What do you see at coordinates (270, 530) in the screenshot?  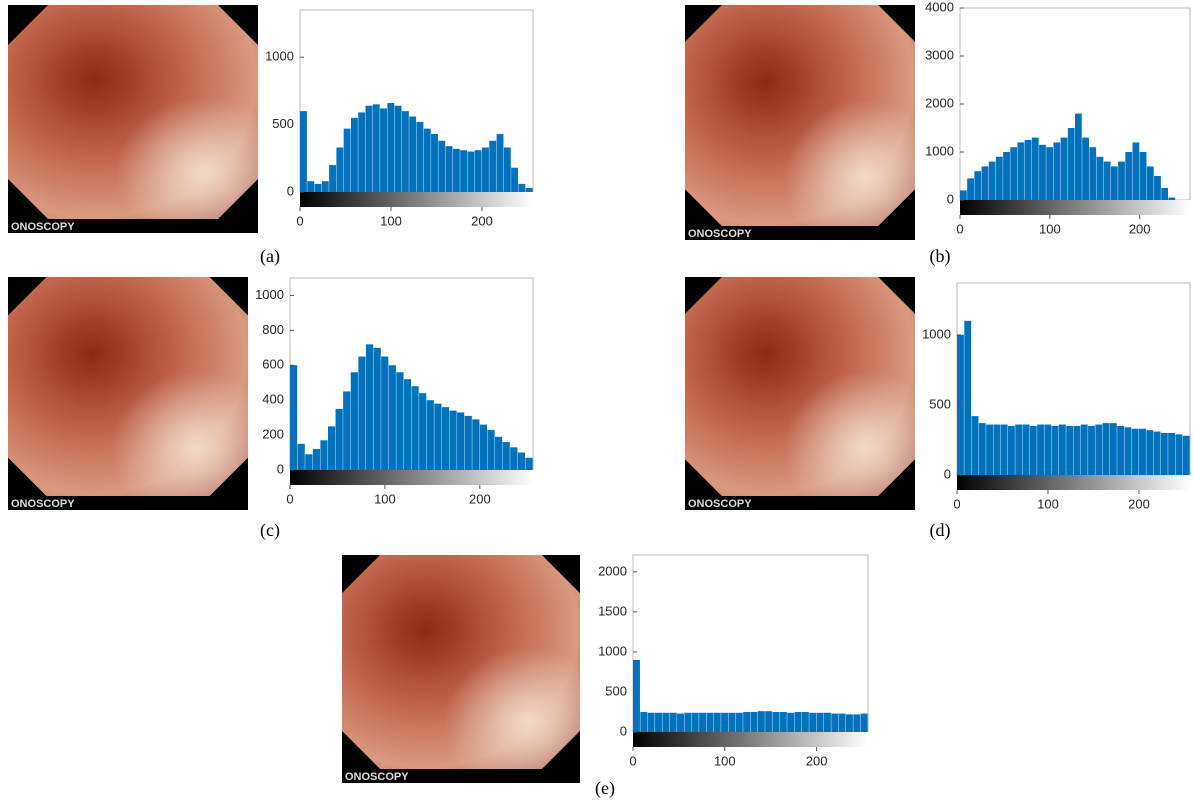 I see `caption: (c)` at bounding box center [270, 530].